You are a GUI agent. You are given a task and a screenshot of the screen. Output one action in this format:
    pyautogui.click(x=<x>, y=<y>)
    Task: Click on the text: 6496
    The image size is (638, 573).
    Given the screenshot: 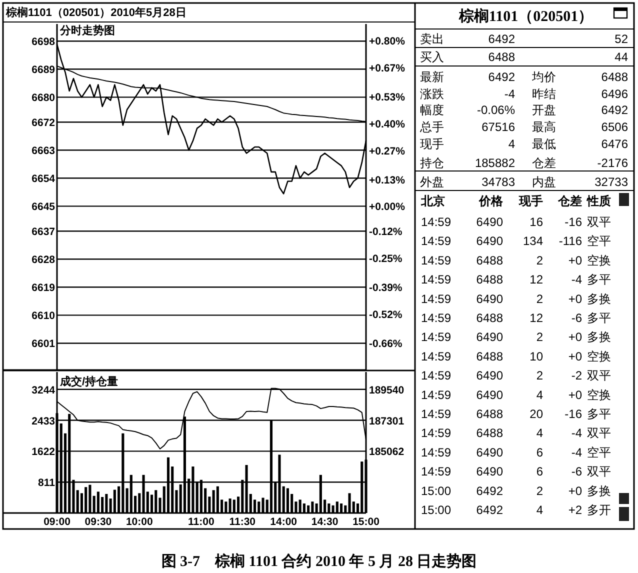 What is the action you would take?
    pyautogui.click(x=614, y=94)
    